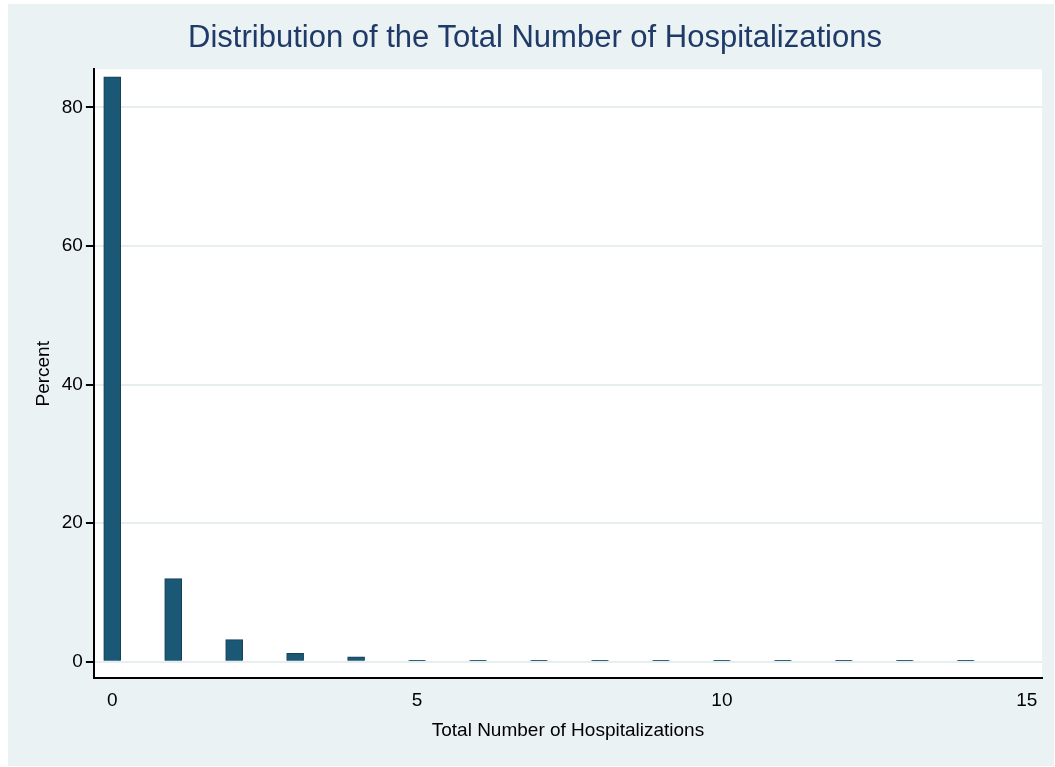  I want to click on y-tick-label: 60, so click(72, 245).